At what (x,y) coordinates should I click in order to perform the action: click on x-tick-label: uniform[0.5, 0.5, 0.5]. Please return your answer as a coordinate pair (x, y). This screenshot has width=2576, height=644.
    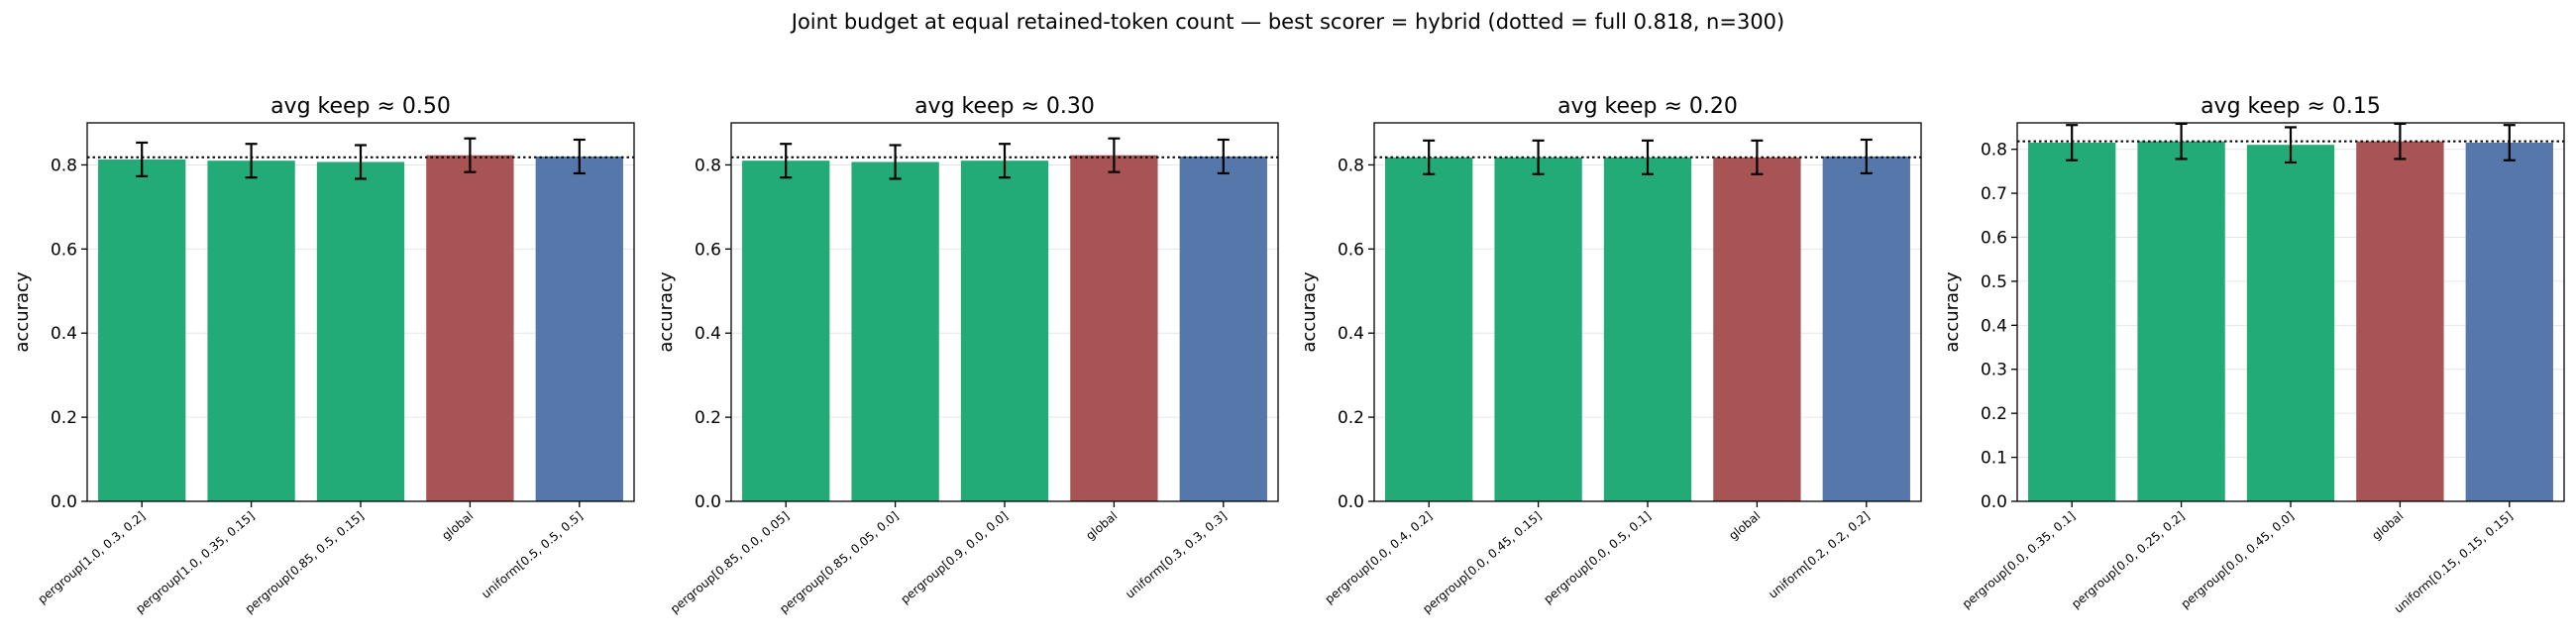
    Looking at the image, I should click on (532, 555).